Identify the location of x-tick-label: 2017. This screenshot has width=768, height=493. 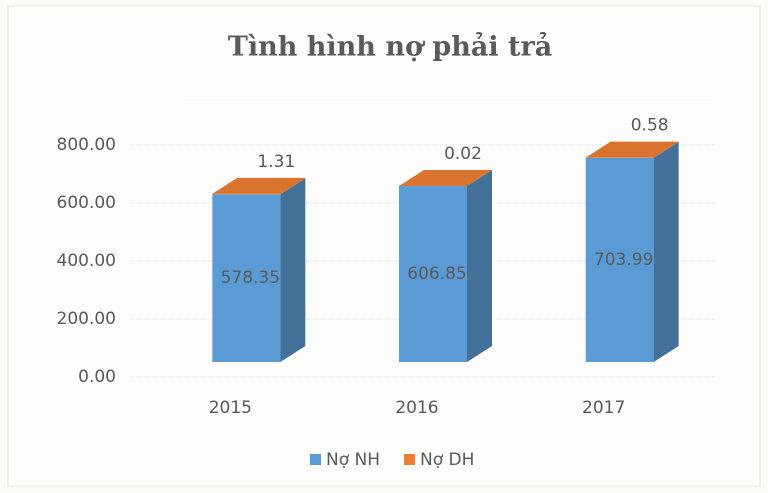
(603, 408).